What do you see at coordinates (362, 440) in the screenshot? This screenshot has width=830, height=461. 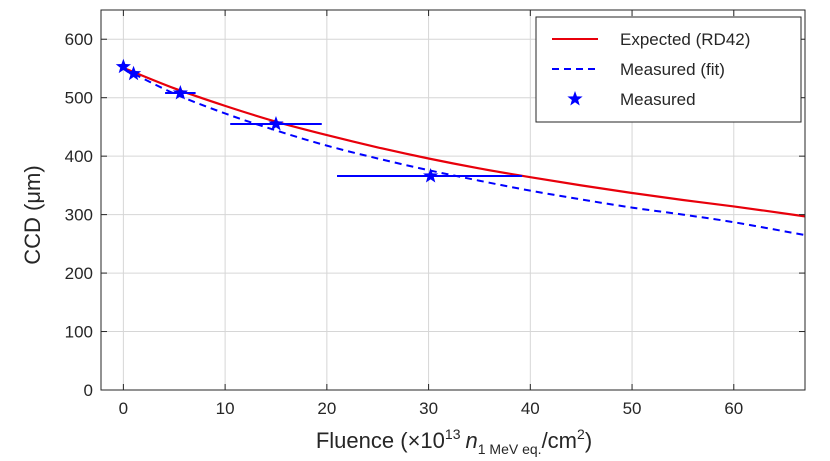 I see `x-label-main: Fluence (` at bounding box center [362, 440].